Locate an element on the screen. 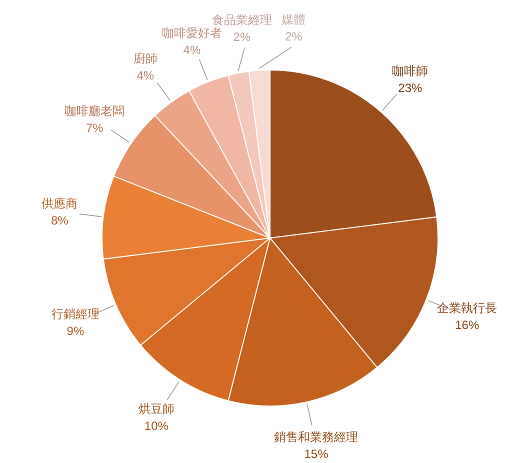 Image resolution: width=530 pixels, height=463 pixels. data-label: 16% is located at coordinates (467, 325).